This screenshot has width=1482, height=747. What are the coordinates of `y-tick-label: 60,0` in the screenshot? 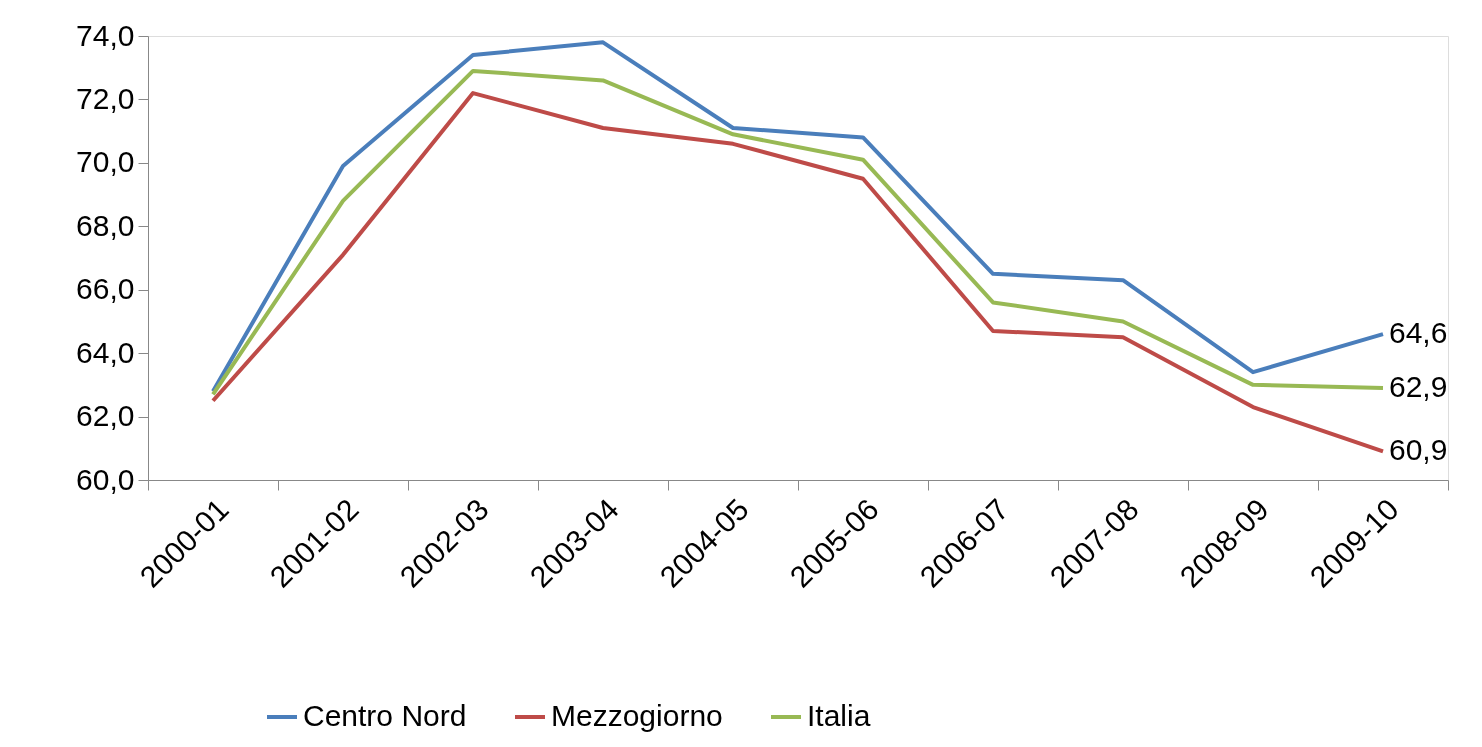 It's located at (105, 479).